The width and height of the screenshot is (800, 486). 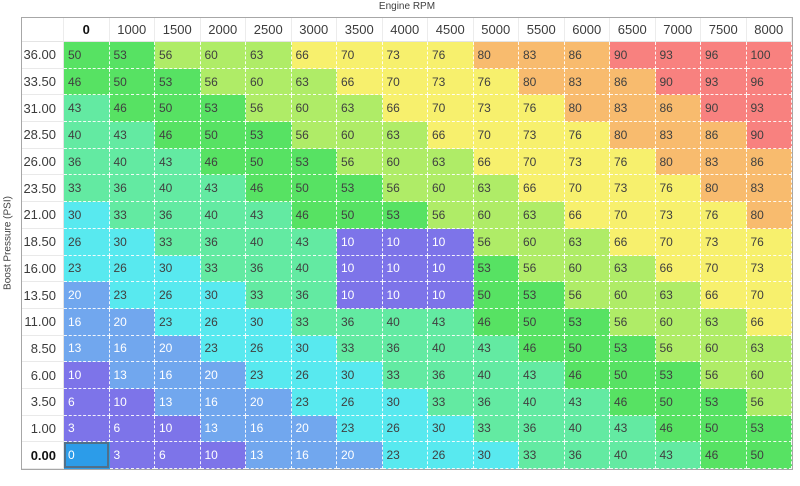 What do you see at coordinates (360, 135) in the screenshot?
I see `table-cell: 60` at bounding box center [360, 135].